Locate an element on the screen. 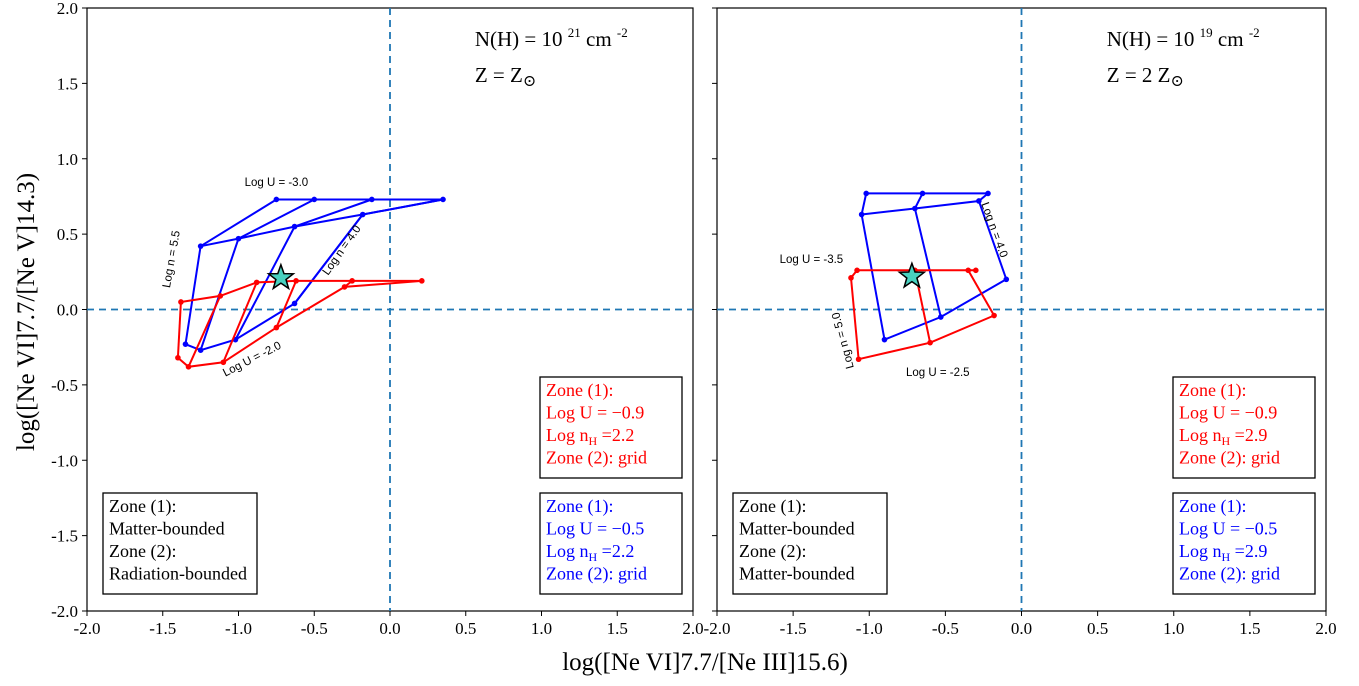  y-tick-label: 0.5 is located at coordinates (67, 234).